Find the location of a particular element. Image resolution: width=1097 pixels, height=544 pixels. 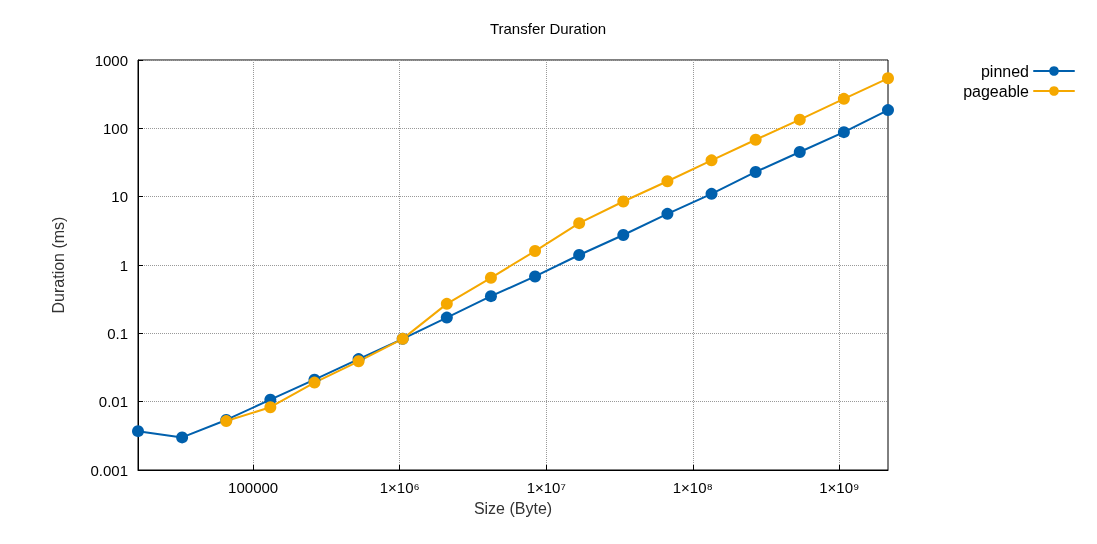

chart-title: Transfer Duration is located at coordinates (548, 28).